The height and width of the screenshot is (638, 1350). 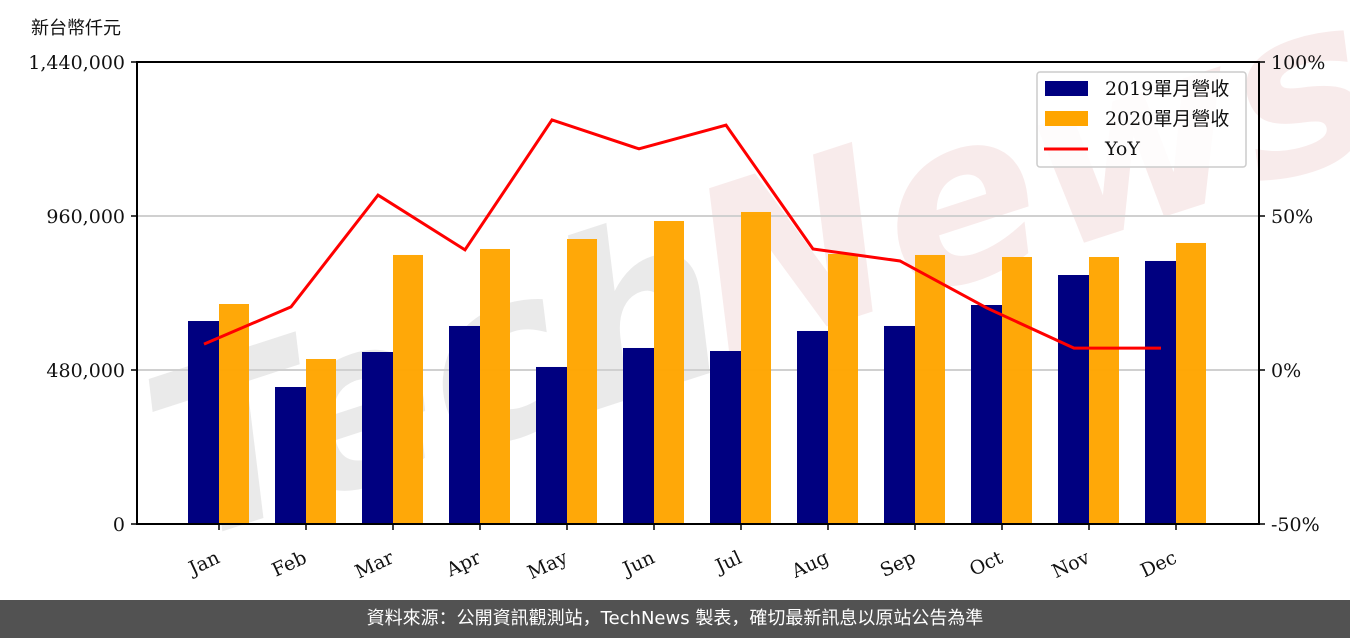 What do you see at coordinates (727, 563) in the screenshot?
I see `x-tick-label: Jul` at bounding box center [727, 563].